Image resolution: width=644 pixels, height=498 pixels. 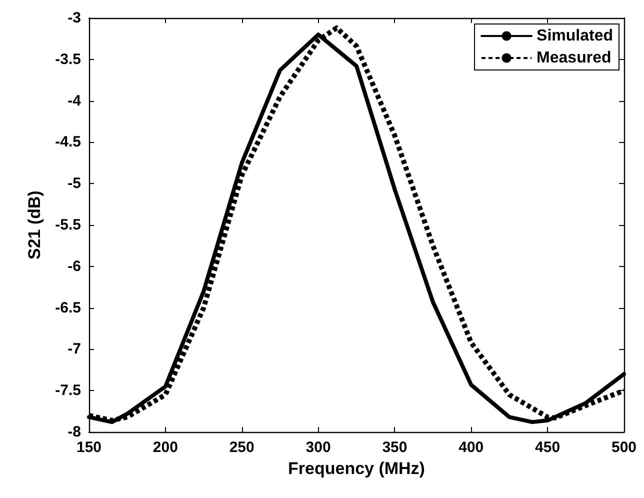 I want to click on y-tick-label: -7, so click(x=74, y=349).